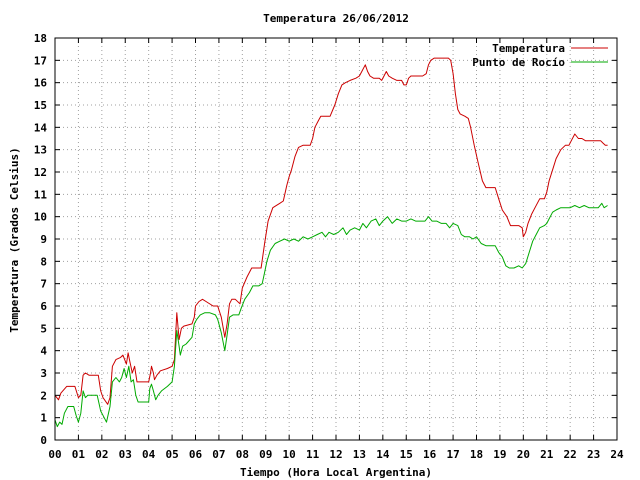  What do you see at coordinates (336, 472) in the screenshot?
I see `x-axis-label: Tiempo (Hora Local Argentina)` at bounding box center [336, 472].